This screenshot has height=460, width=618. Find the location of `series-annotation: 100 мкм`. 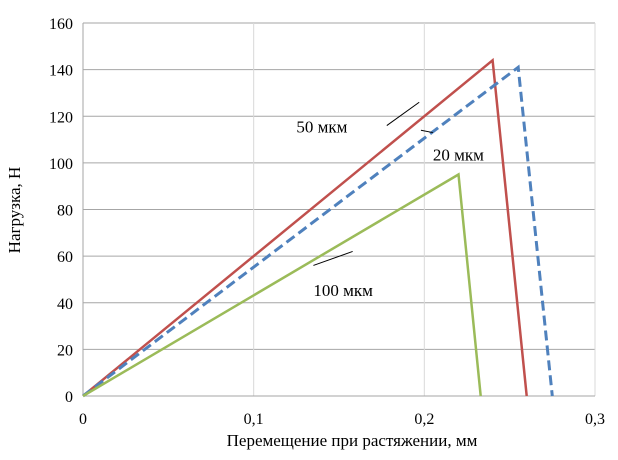

series-annotation: 100 мкм is located at coordinates (343, 290).